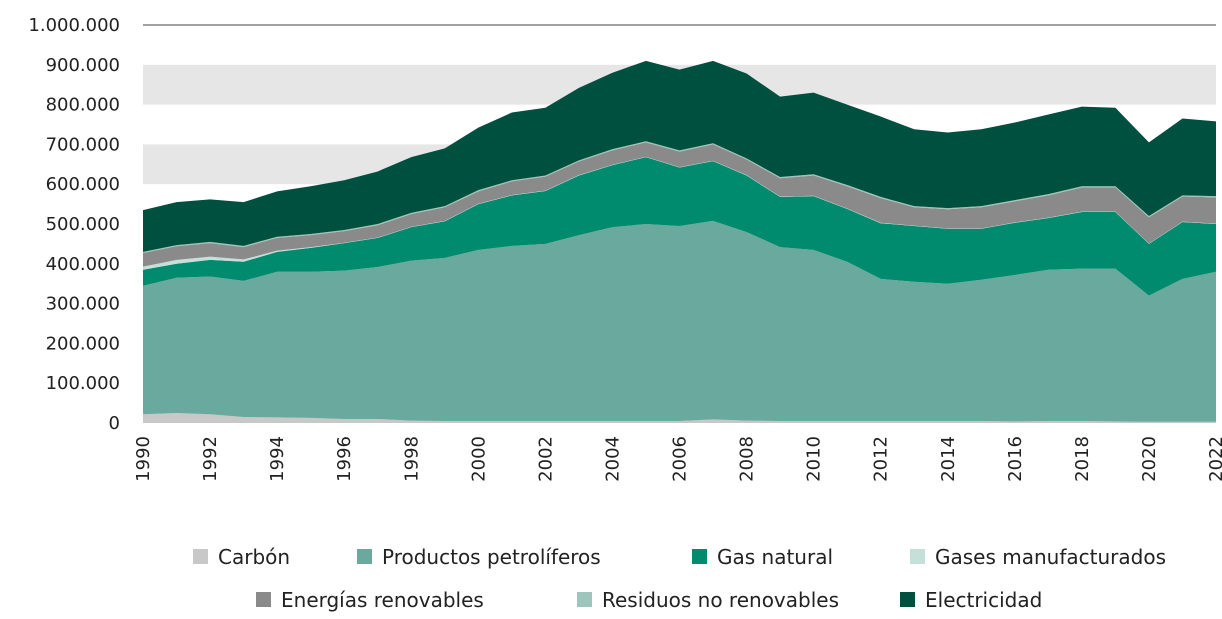 The width and height of the screenshot is (1222, 619). What do you see at coordinates (478, 459) in the screenshot?
I see `x-tick-label: 2000` at bounding box center [478, 459].